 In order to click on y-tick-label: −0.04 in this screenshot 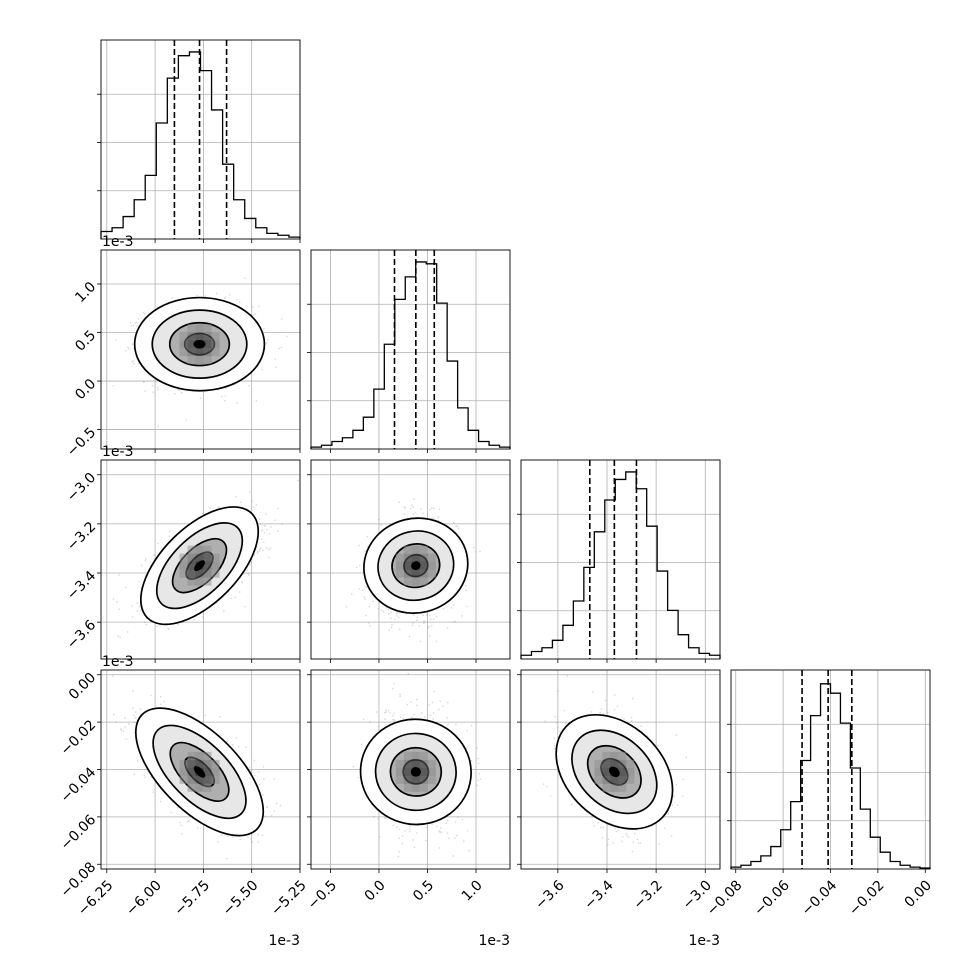, I will do `click(79, 785)`.